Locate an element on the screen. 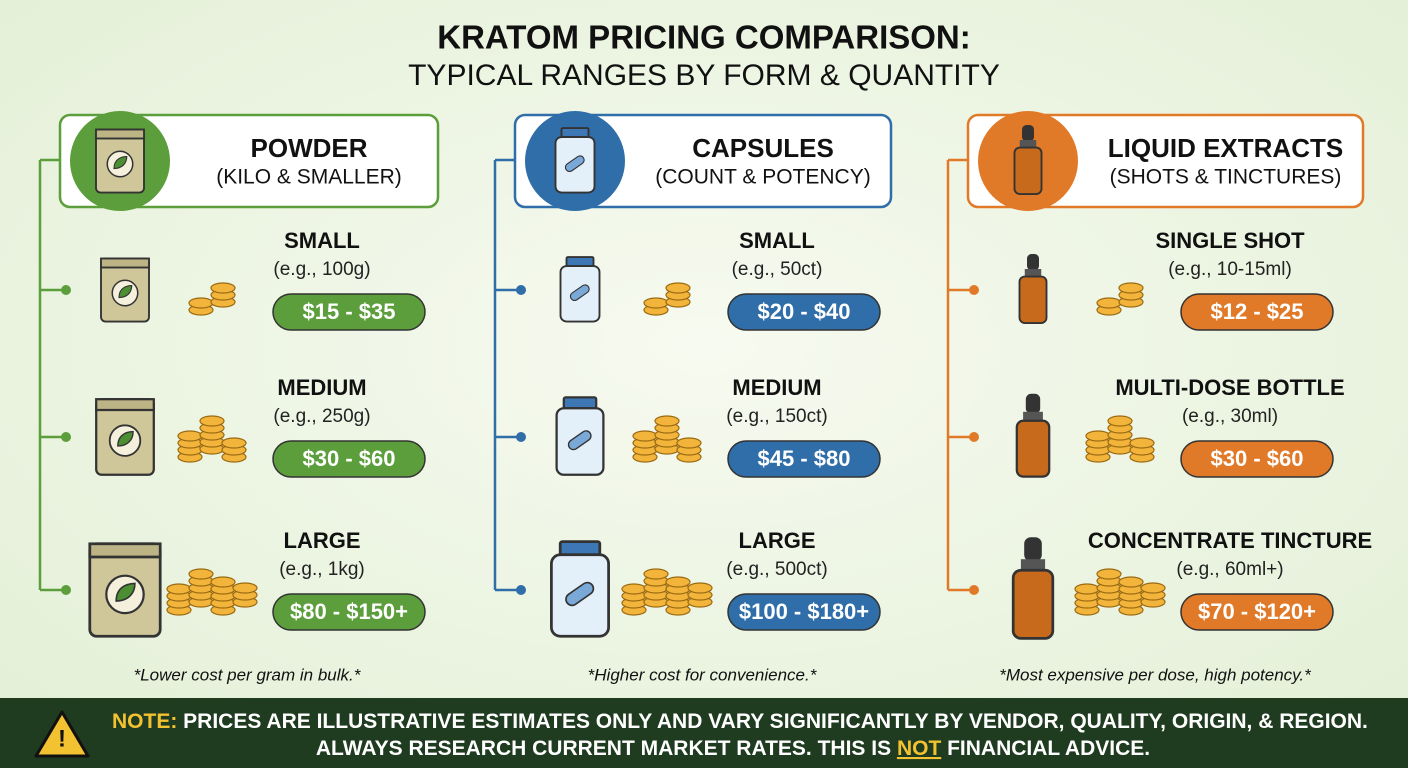 The height and width of the screenshot is (768, 1408). footnote: *Lower cost per gram in bulk.* is located at coordinates (248, 674).